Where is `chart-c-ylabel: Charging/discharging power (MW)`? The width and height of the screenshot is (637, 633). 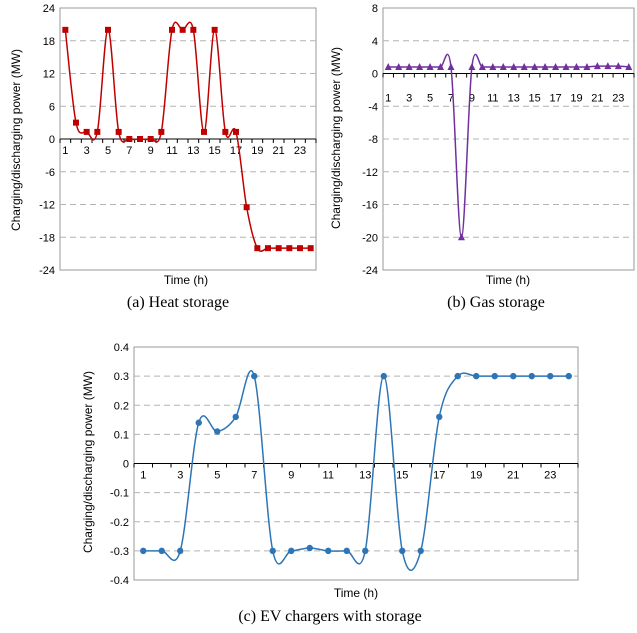 chart-c-ylabel: Charging/discharging power (MW) is located at coordinates (88, 462).